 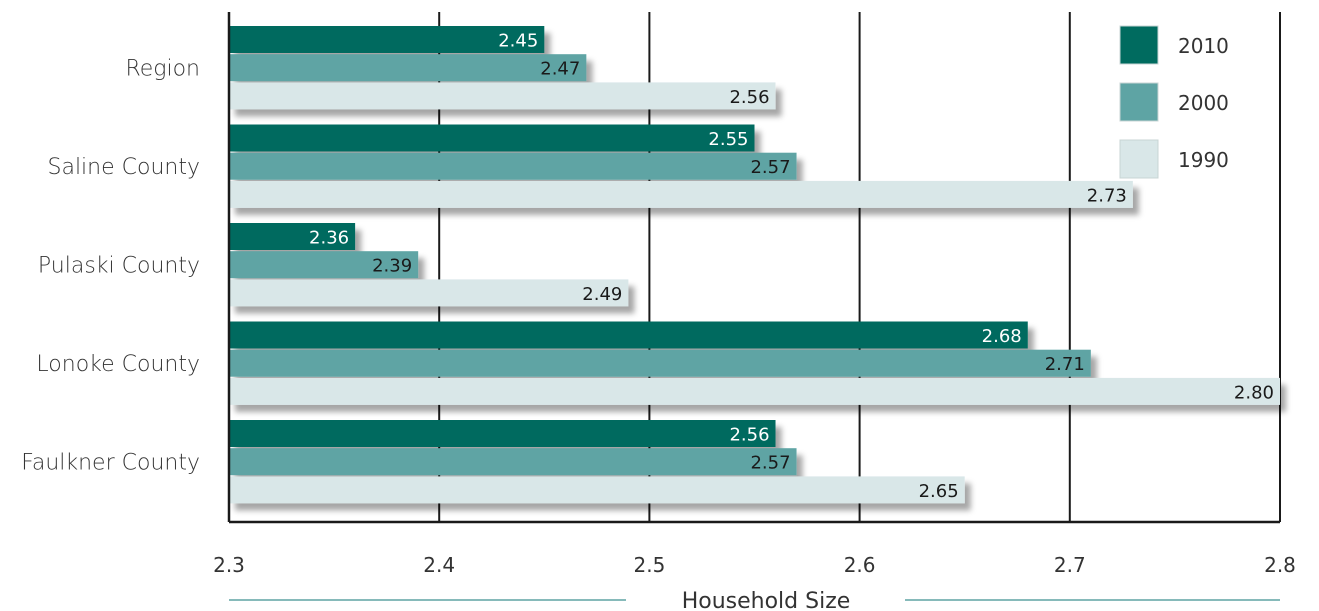 I want to click on data-label: 2.68, so click(x=1002, y=336).